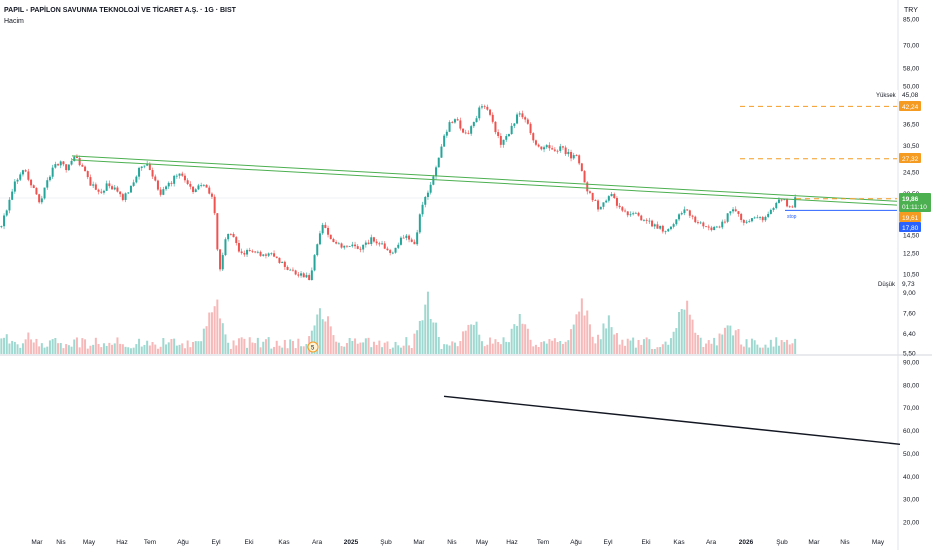 The image size is (932, 550). I want to click on price-levels, so click(818, 158).